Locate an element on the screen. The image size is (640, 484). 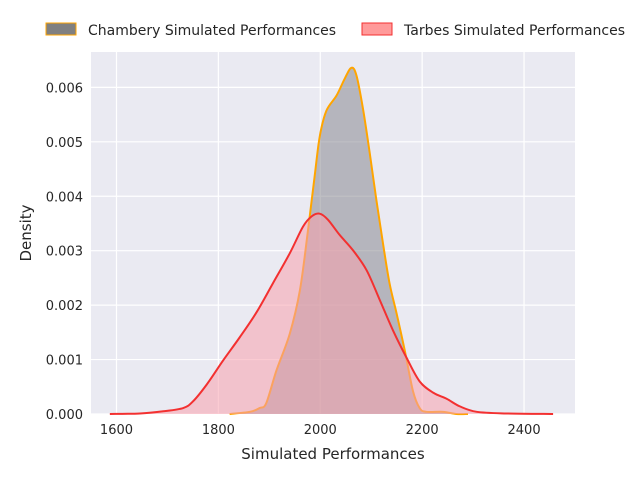
y-tick-label: 0.003 is located at coordinates (64, 252).